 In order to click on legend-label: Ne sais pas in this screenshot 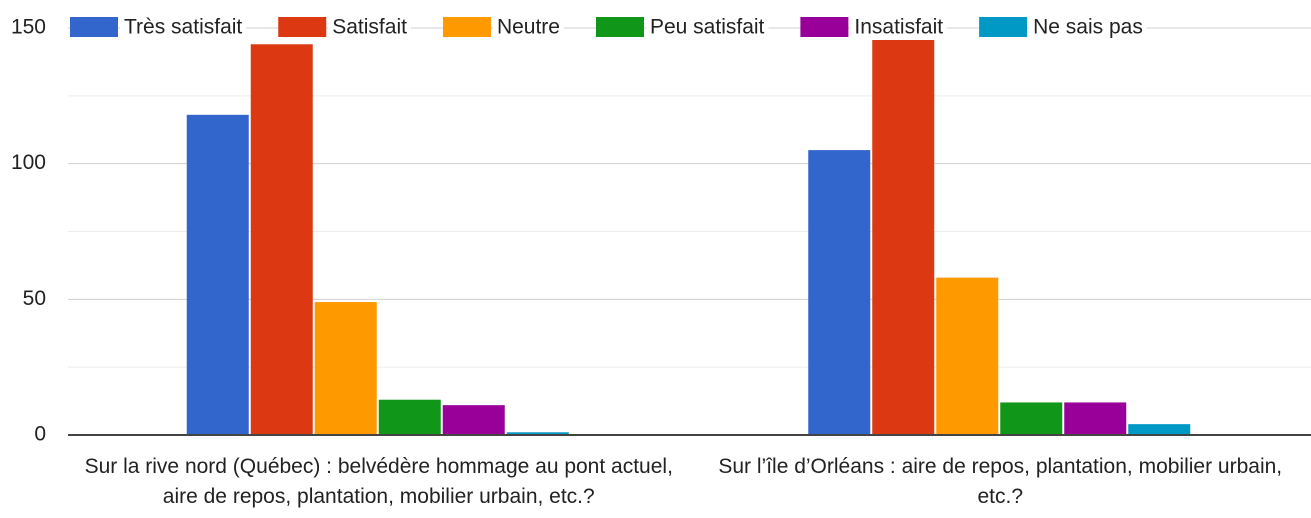, I will do `click(1088, 27)`.